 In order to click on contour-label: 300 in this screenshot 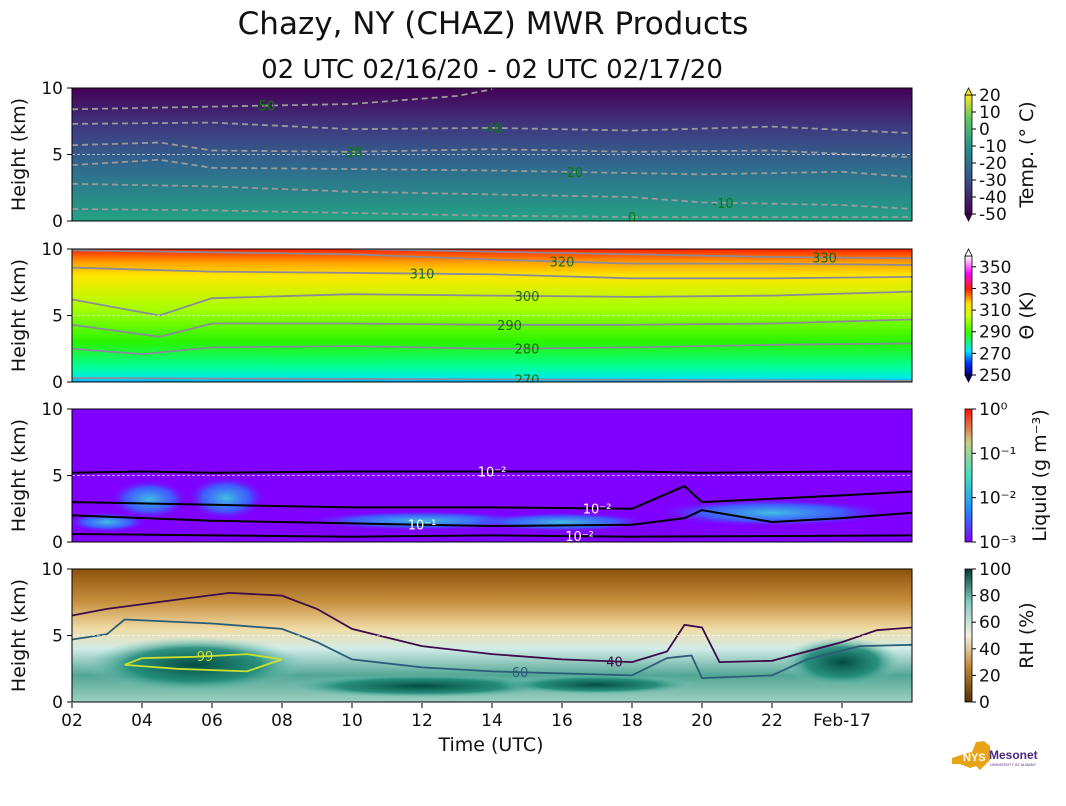, I will do `click(527, 297)`.